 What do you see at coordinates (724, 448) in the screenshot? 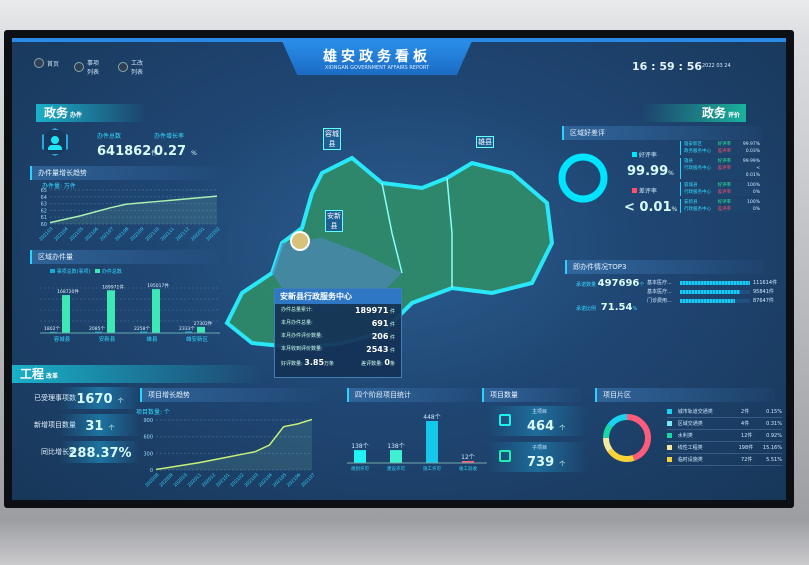
I see `legend-item: 线性工程类 198件 15.16%` at bounding box center [724, 448].